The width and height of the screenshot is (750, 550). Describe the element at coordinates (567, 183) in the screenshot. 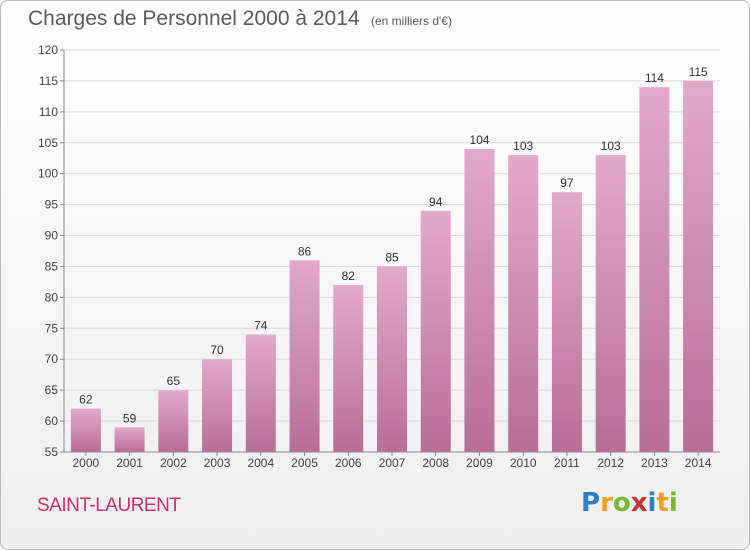

I see `value-label: 97` at that location.